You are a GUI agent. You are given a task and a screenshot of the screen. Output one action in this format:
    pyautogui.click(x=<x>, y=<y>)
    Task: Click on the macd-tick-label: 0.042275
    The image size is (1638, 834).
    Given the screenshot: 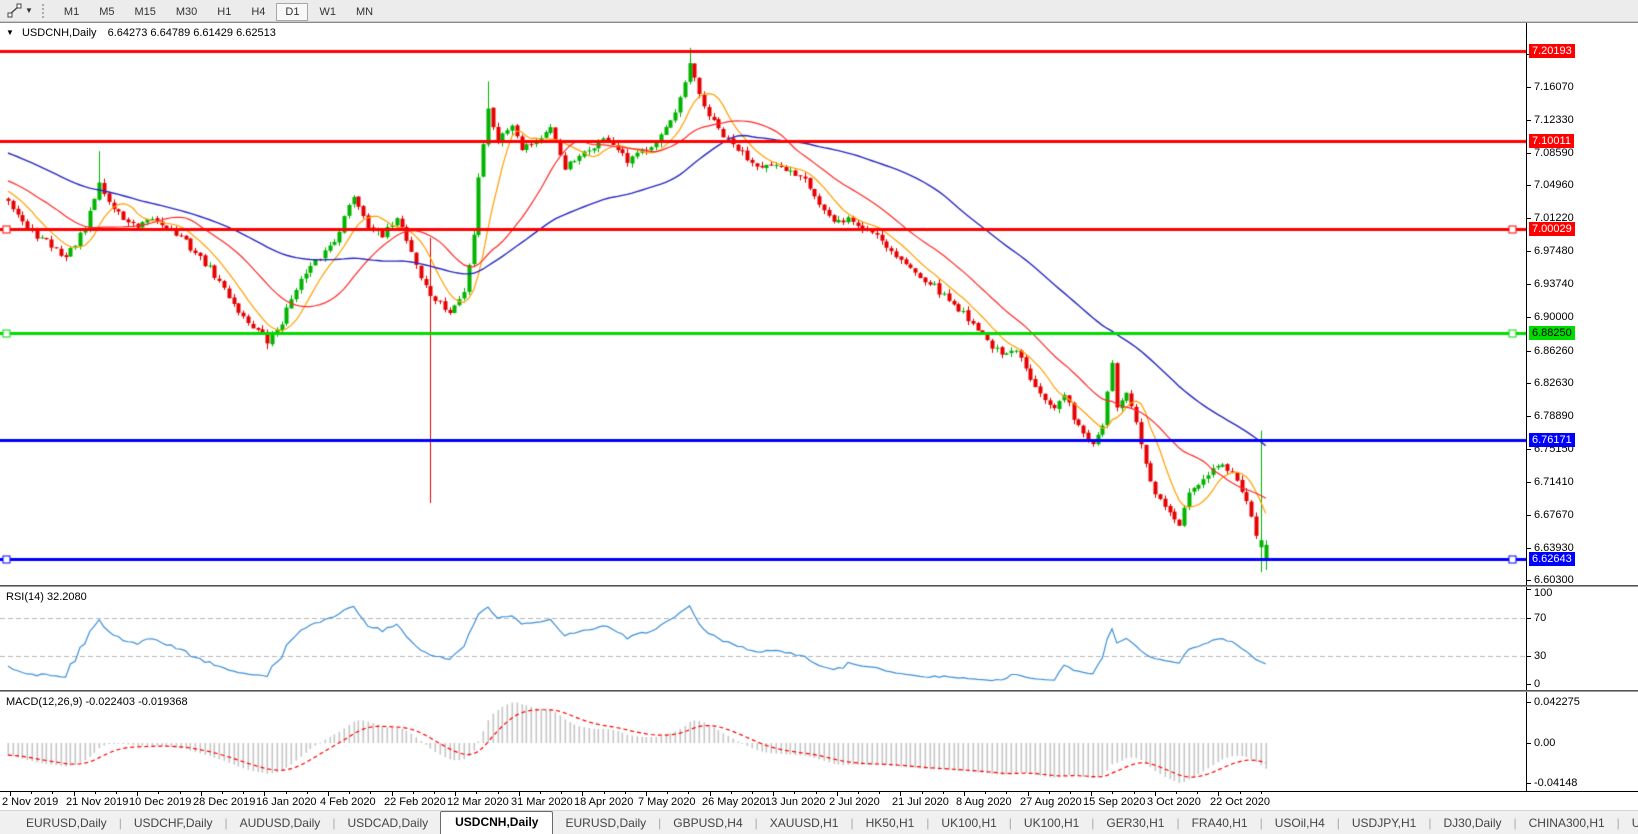 What is the action you would take?
    pyautogui.click(x=1557, y=702)
    